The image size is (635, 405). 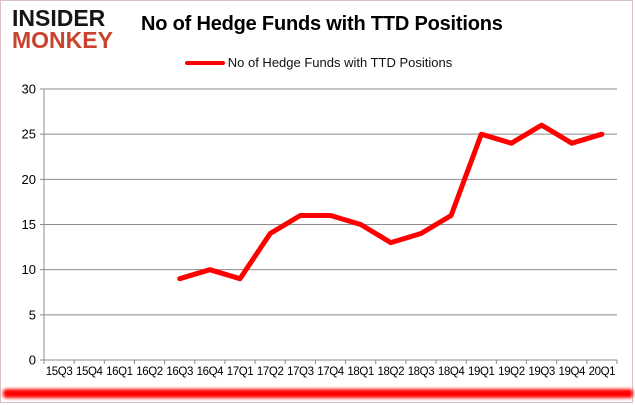 What do you see at coordinates (32, 360) in the screenshot?
I see `y-tick-label: 0` at bounding box center [32, 360].